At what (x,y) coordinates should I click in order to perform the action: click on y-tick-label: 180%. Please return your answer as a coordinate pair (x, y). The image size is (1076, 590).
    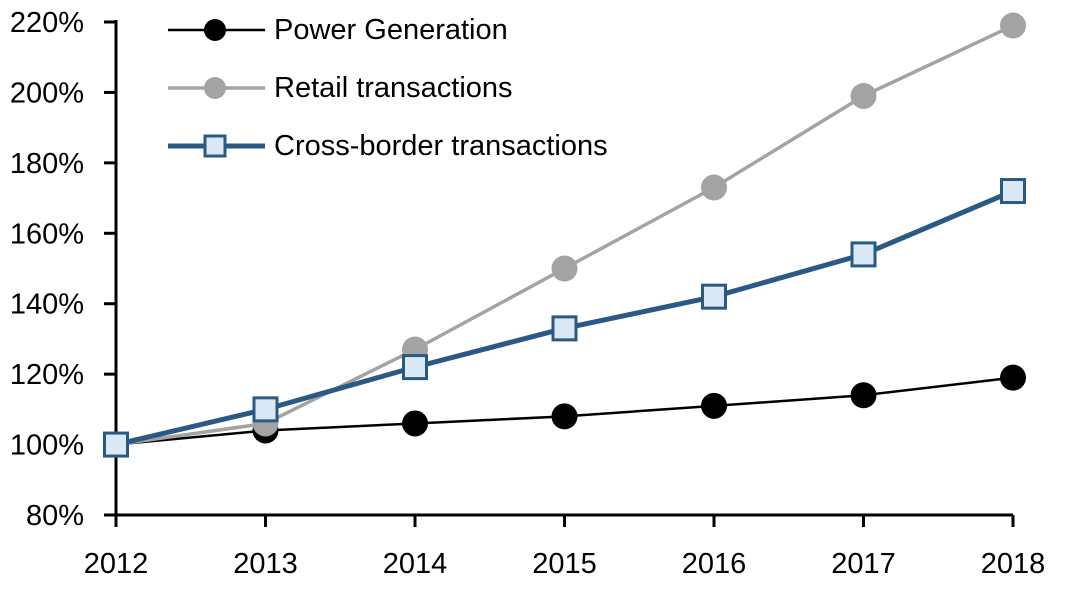
    Looking at the image, I should click on (47, 164).